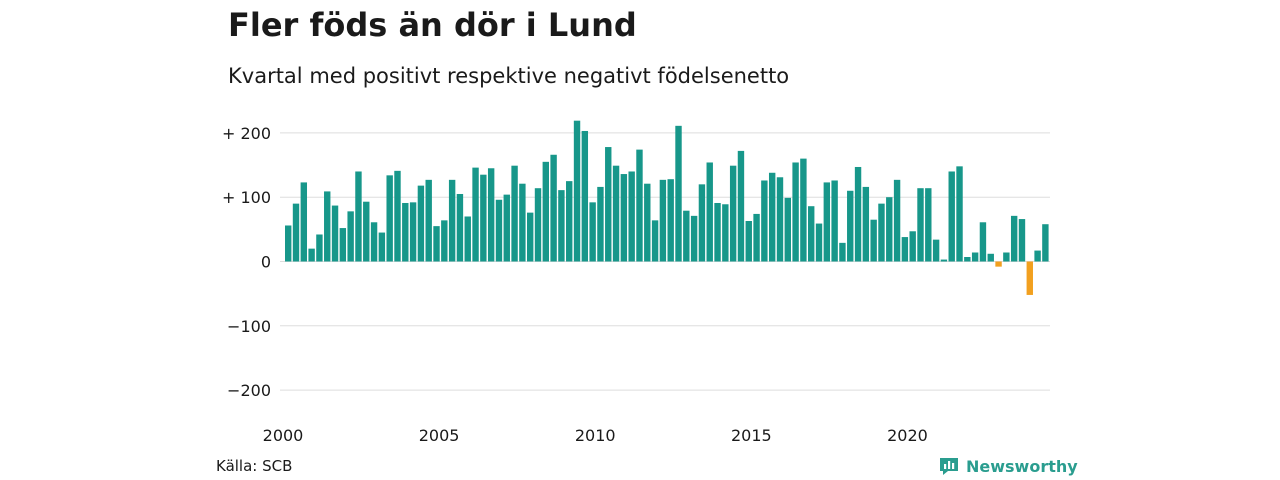 The height and width of the screenshot is (480, 1280). I want to click on brand: Newsworthy, so click(1008, 466).